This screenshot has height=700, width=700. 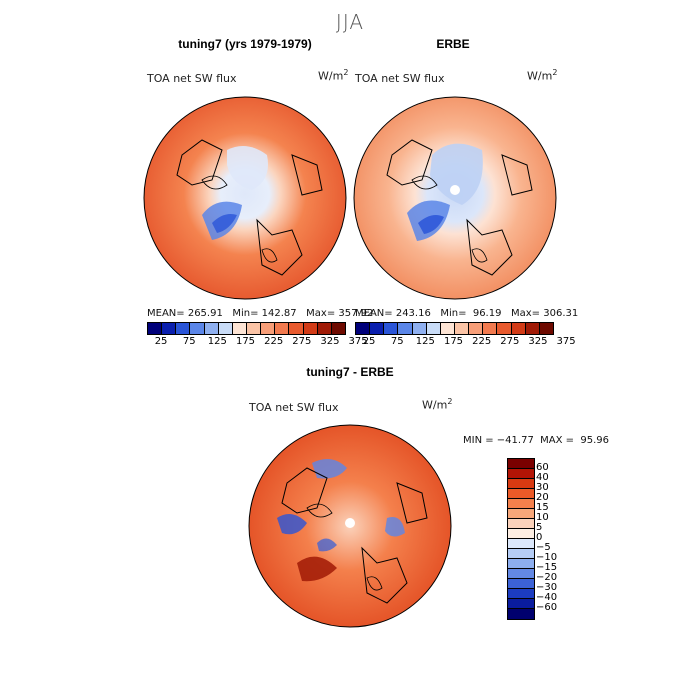 I want to click on panel-units-erbe: W/m2, so click(x=542, y=75).